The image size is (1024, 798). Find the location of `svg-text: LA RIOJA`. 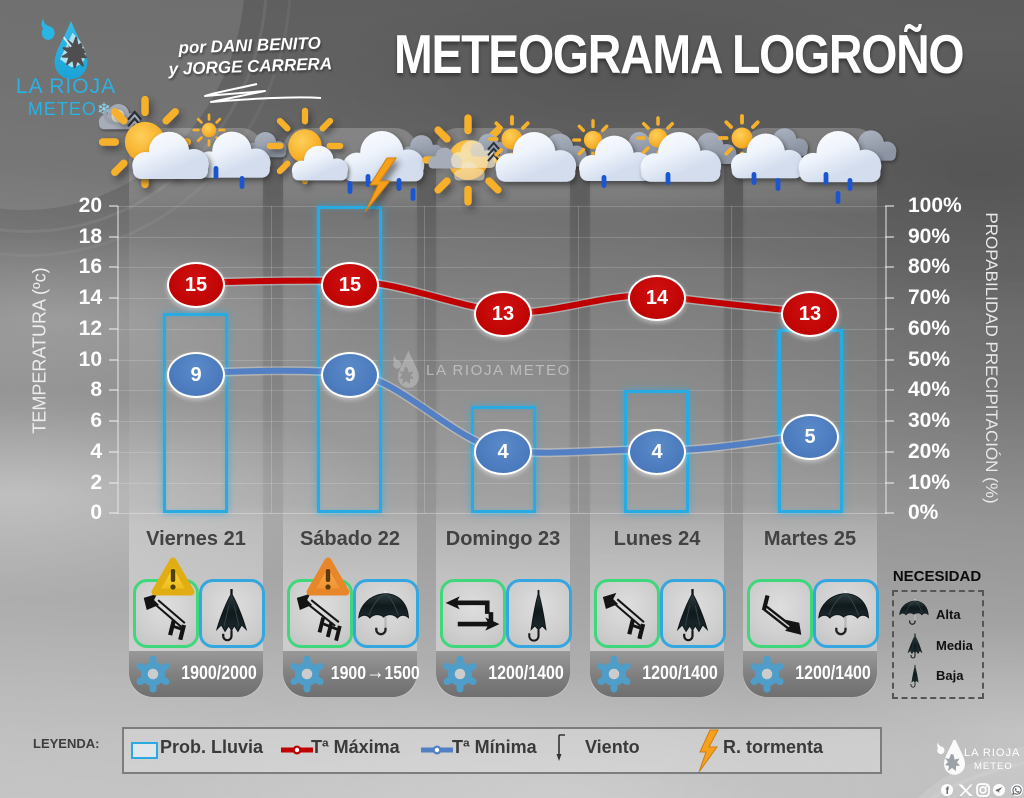

svg-text: LA RIOJA is located at coordinates (992, 753).